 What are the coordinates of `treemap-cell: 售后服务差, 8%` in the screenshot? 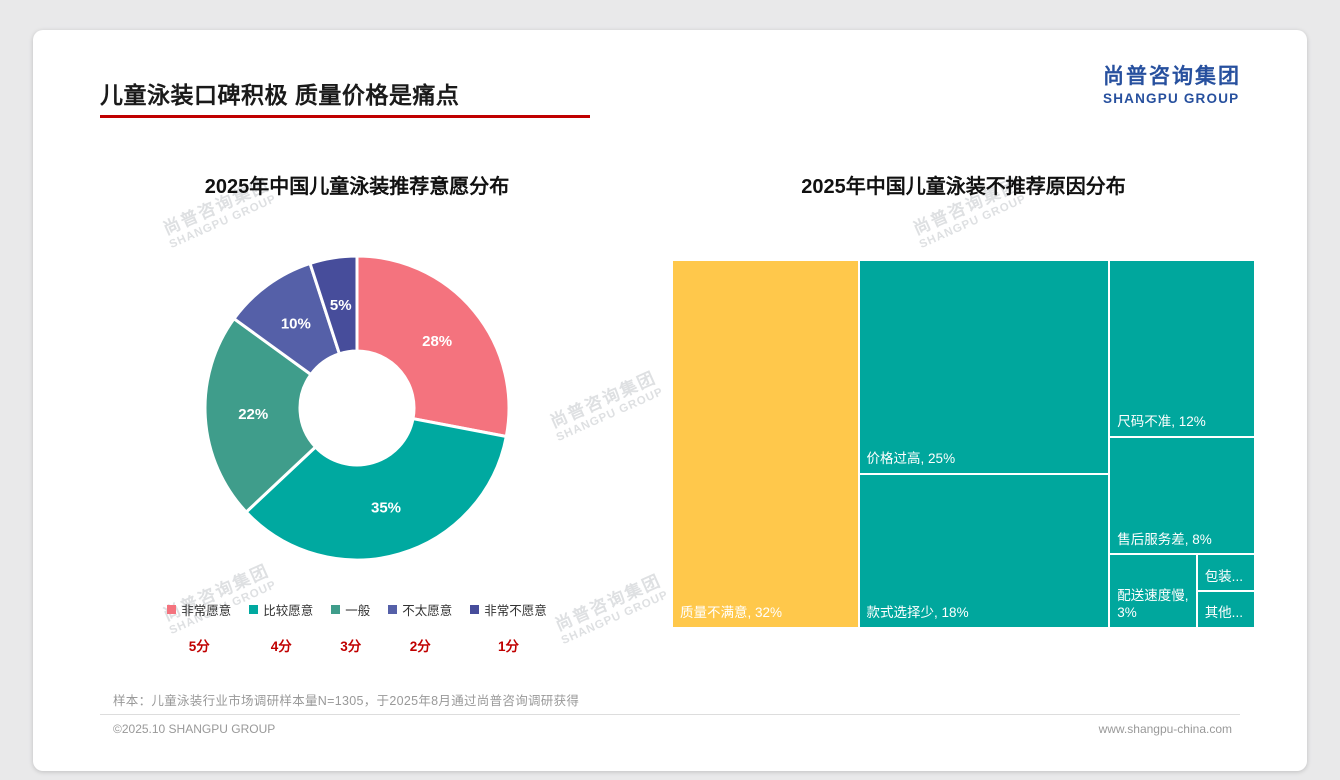 It's located at (1182, 495).